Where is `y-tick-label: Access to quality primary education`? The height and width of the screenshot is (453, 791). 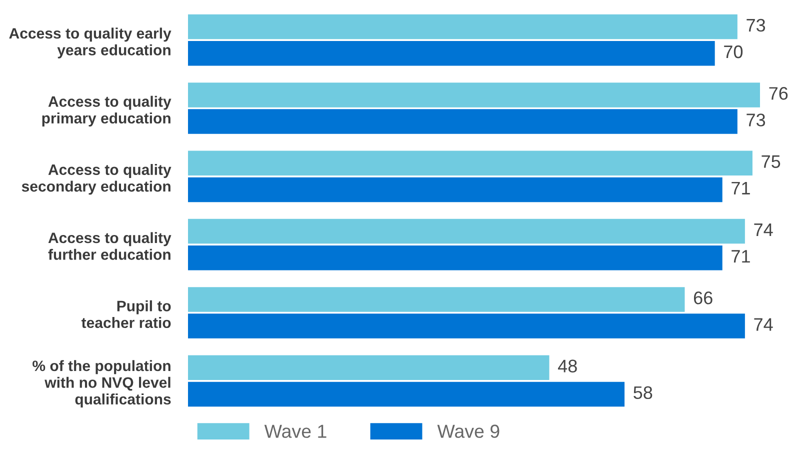
y-tick-label: Access to quality primary education is located at coordinates (107, 111).